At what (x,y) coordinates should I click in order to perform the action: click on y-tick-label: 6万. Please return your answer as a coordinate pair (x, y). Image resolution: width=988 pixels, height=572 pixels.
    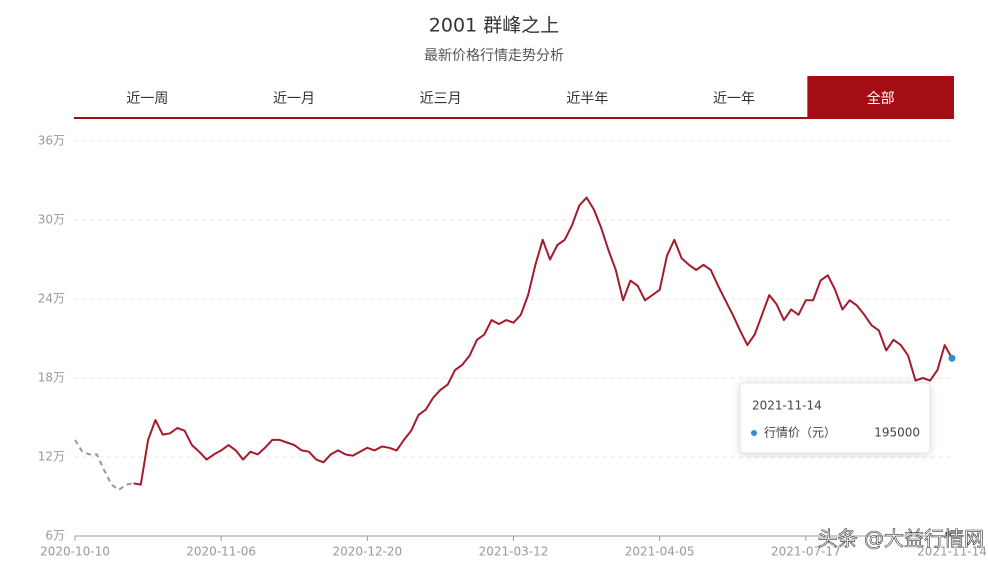
    Looking at the image, I should click on (55, 536).